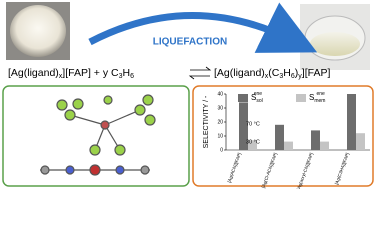 Image resolution: width=376 pixels, height=240 pixels. Describe the element at coordinates (220, 136) in the screenshot. I see `y-tick-label: 10` at that location.